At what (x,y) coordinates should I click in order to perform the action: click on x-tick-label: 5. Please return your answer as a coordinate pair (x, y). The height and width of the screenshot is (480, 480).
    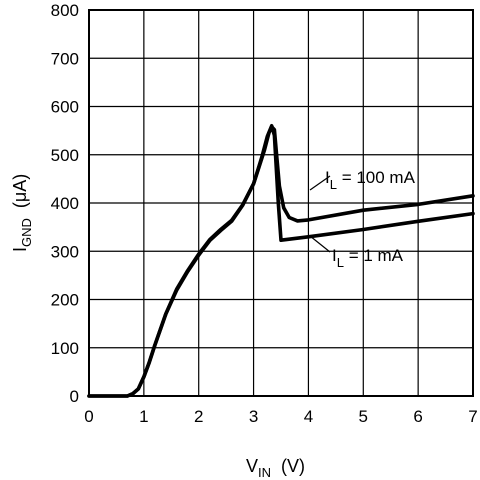
    Looking at the image, I should click on (363, 416).